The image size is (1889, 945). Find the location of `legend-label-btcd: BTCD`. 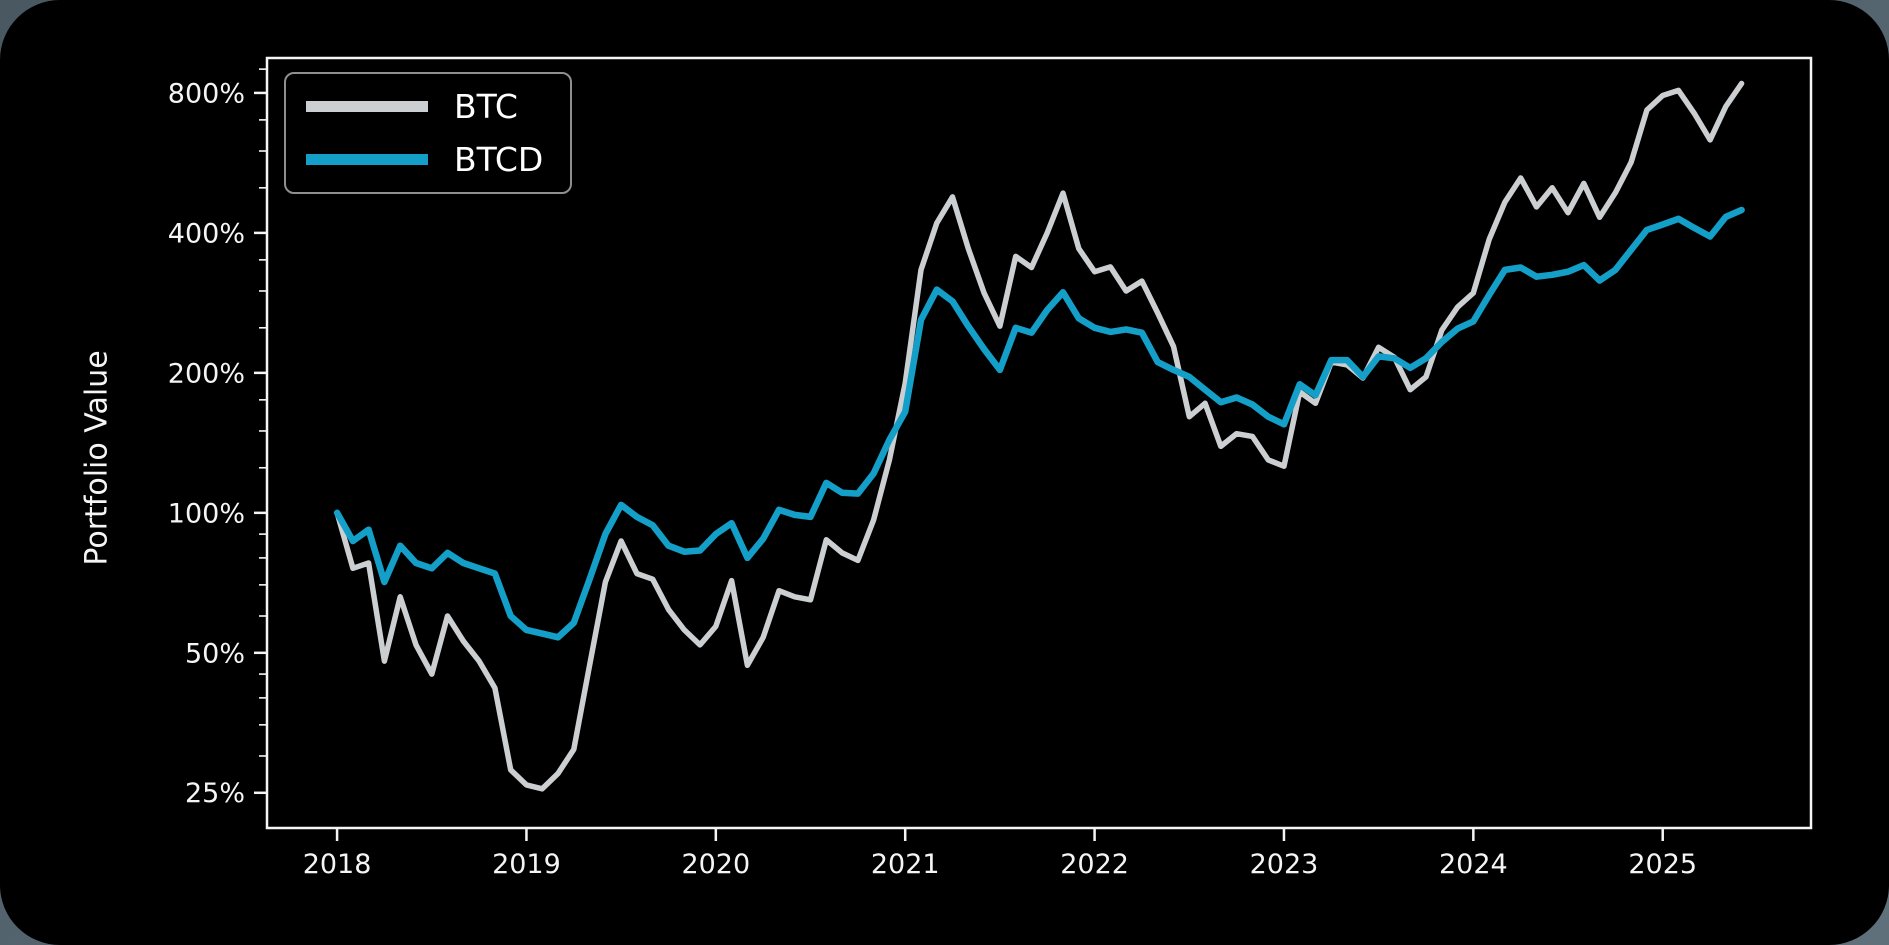

legend-label-btcd: BTCD is located at coordinates (499, 159).